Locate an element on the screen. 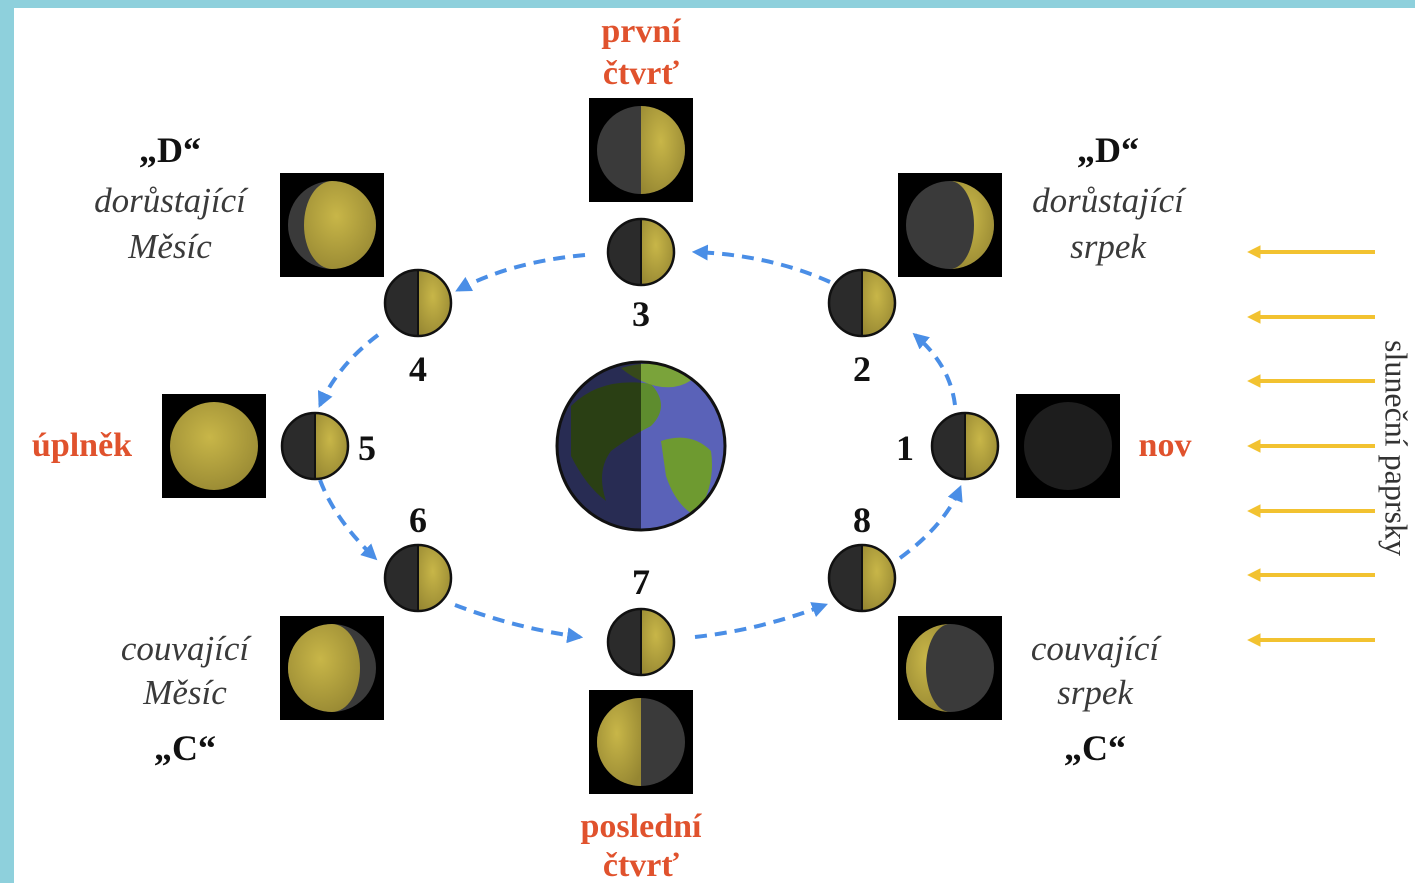 This screenshot has width=1415, height=883. new-moon-label: nov is located at coordinates (1165, 445).